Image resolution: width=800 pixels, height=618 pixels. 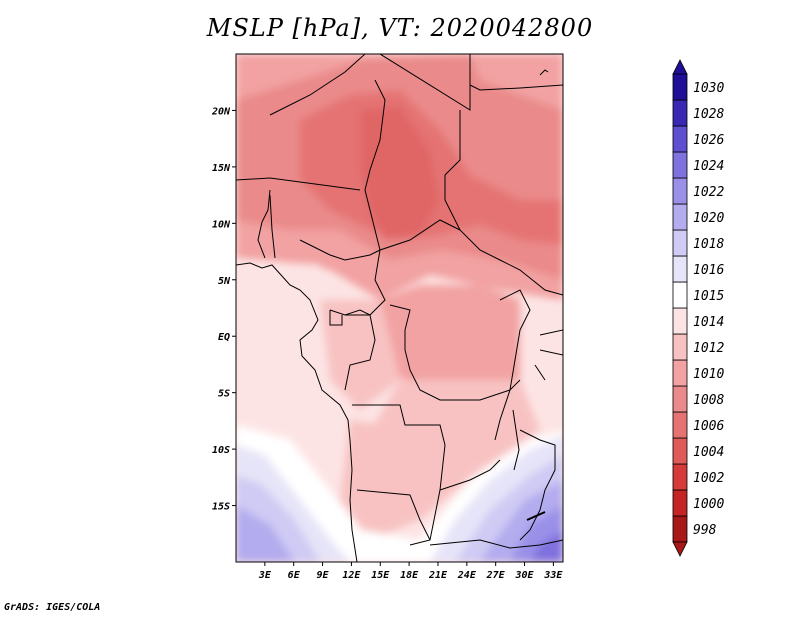 What do you see at coordinates (224, 337) in the screenshot?
I see `lat-label: EQ` at bounding box center [224, 337].